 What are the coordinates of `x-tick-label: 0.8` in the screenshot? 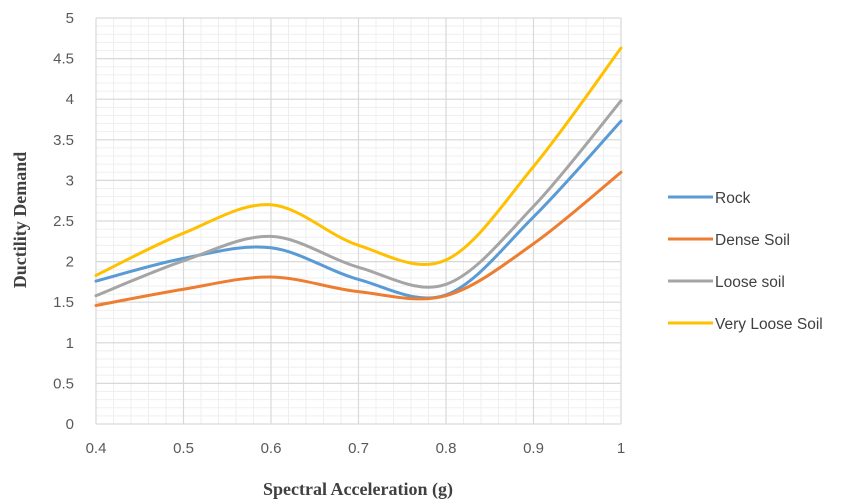 It's located at (446, 448).